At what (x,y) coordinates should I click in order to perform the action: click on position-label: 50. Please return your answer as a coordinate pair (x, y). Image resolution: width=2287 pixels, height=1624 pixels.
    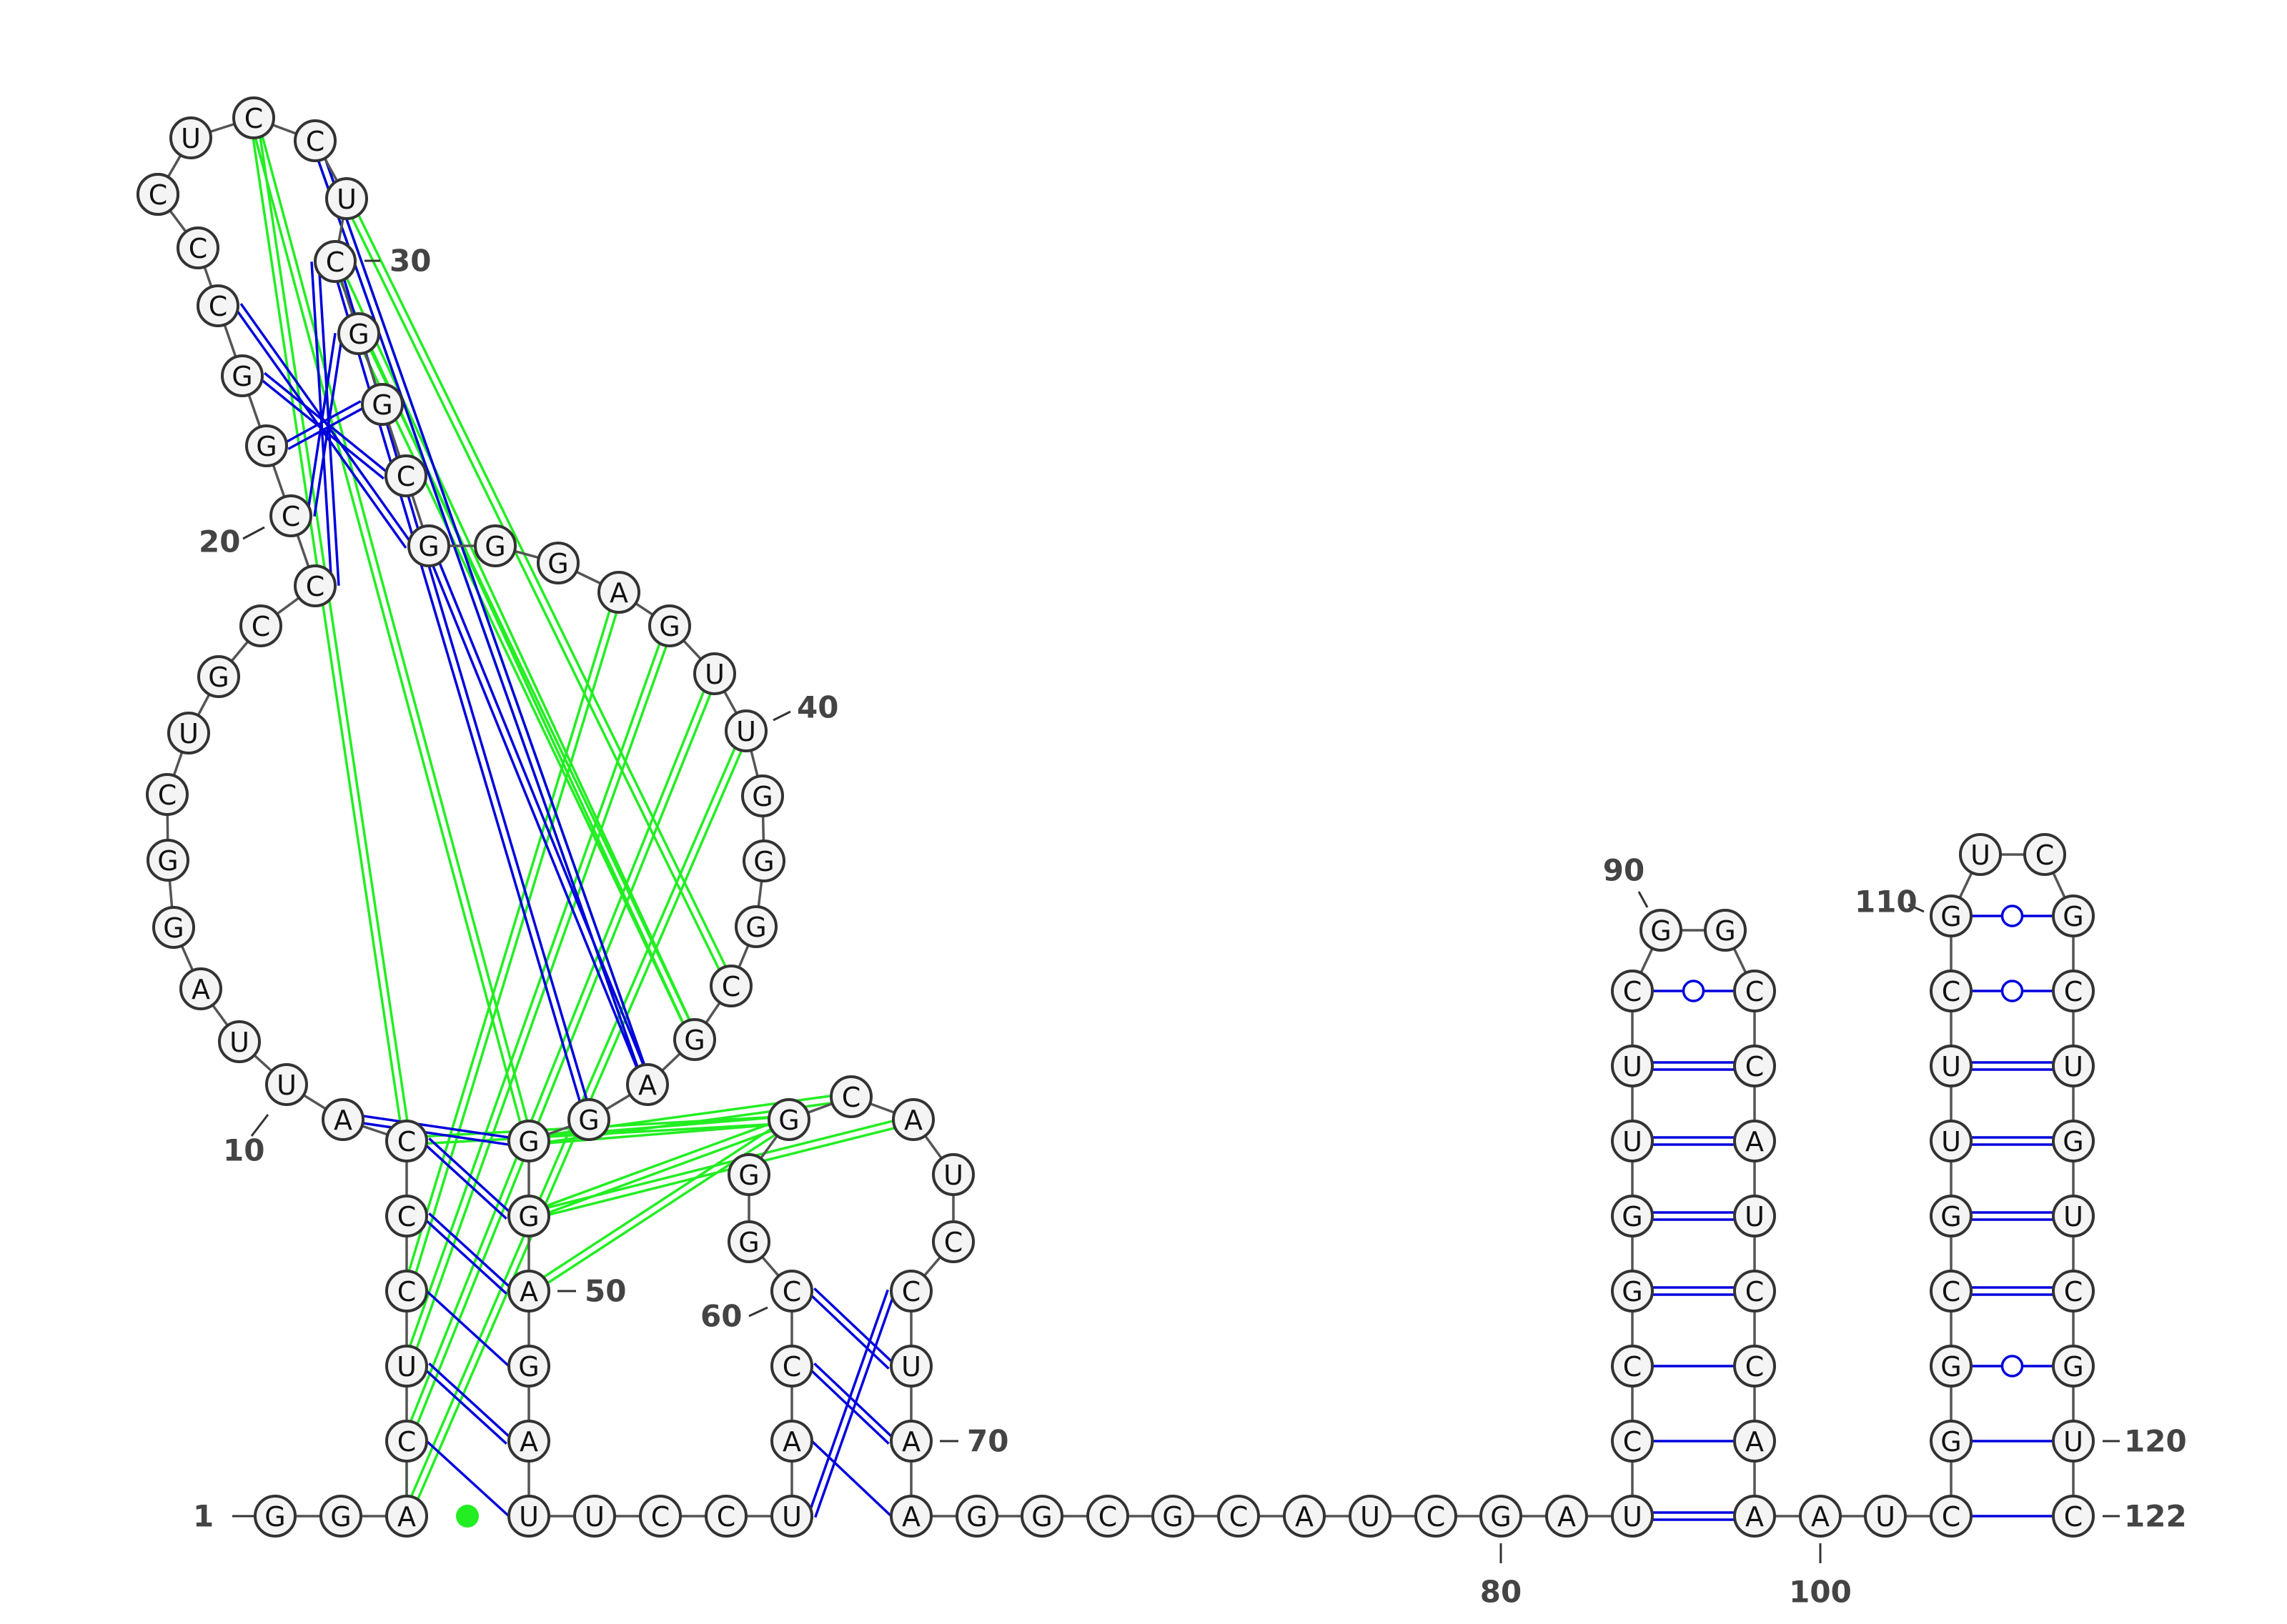
    Looking at the image, I should click on (605, 1292).